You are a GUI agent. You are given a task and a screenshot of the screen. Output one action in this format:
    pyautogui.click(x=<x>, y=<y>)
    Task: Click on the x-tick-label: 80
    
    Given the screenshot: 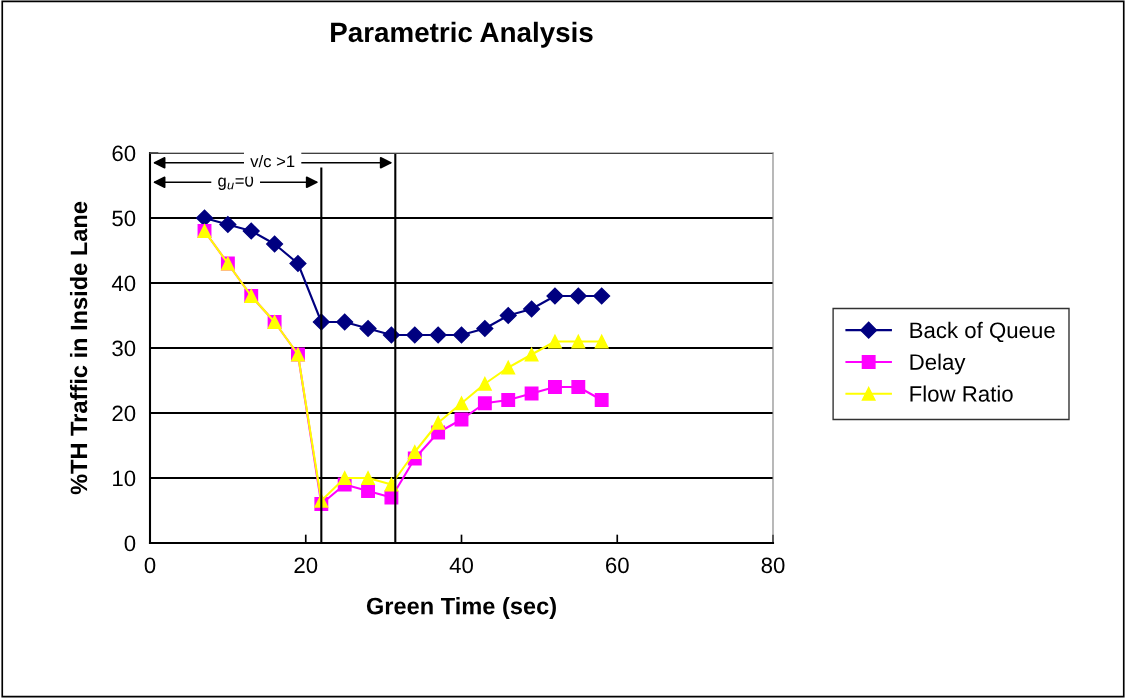 What is the action you would take?
    pyautogui.click(x=773, y=565)
    